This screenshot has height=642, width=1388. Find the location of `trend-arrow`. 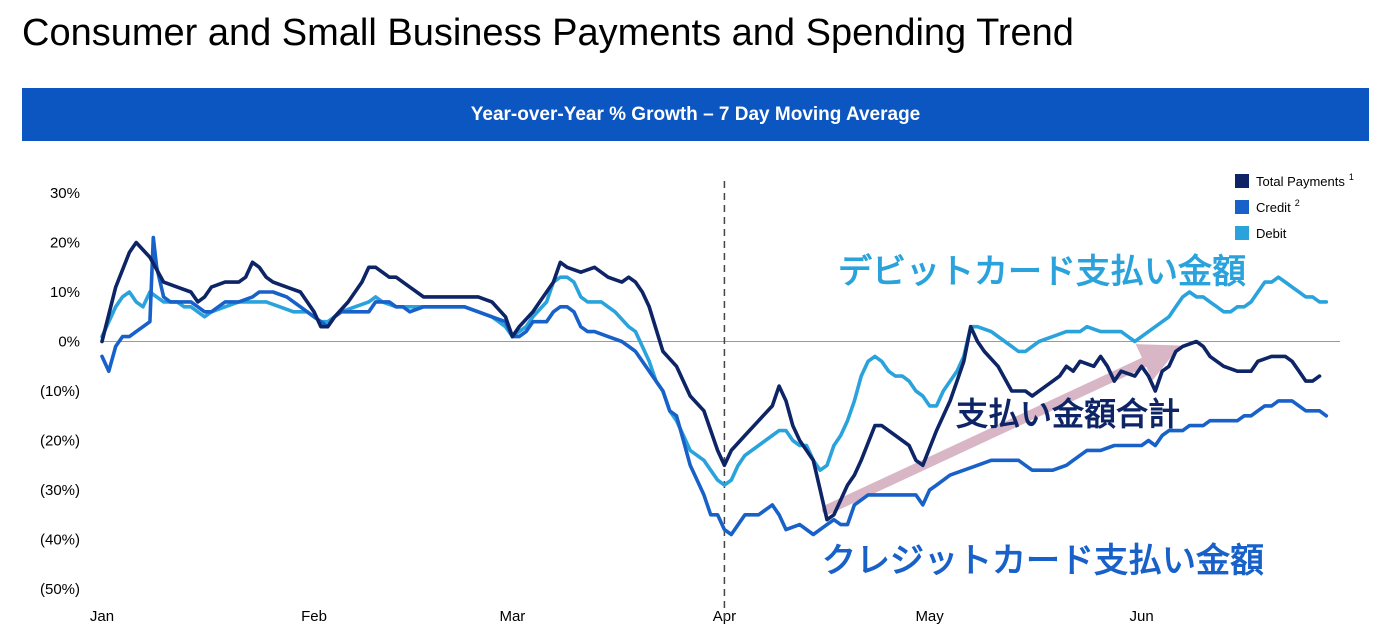

trend-arrow is located at coordinates (1001, 429).